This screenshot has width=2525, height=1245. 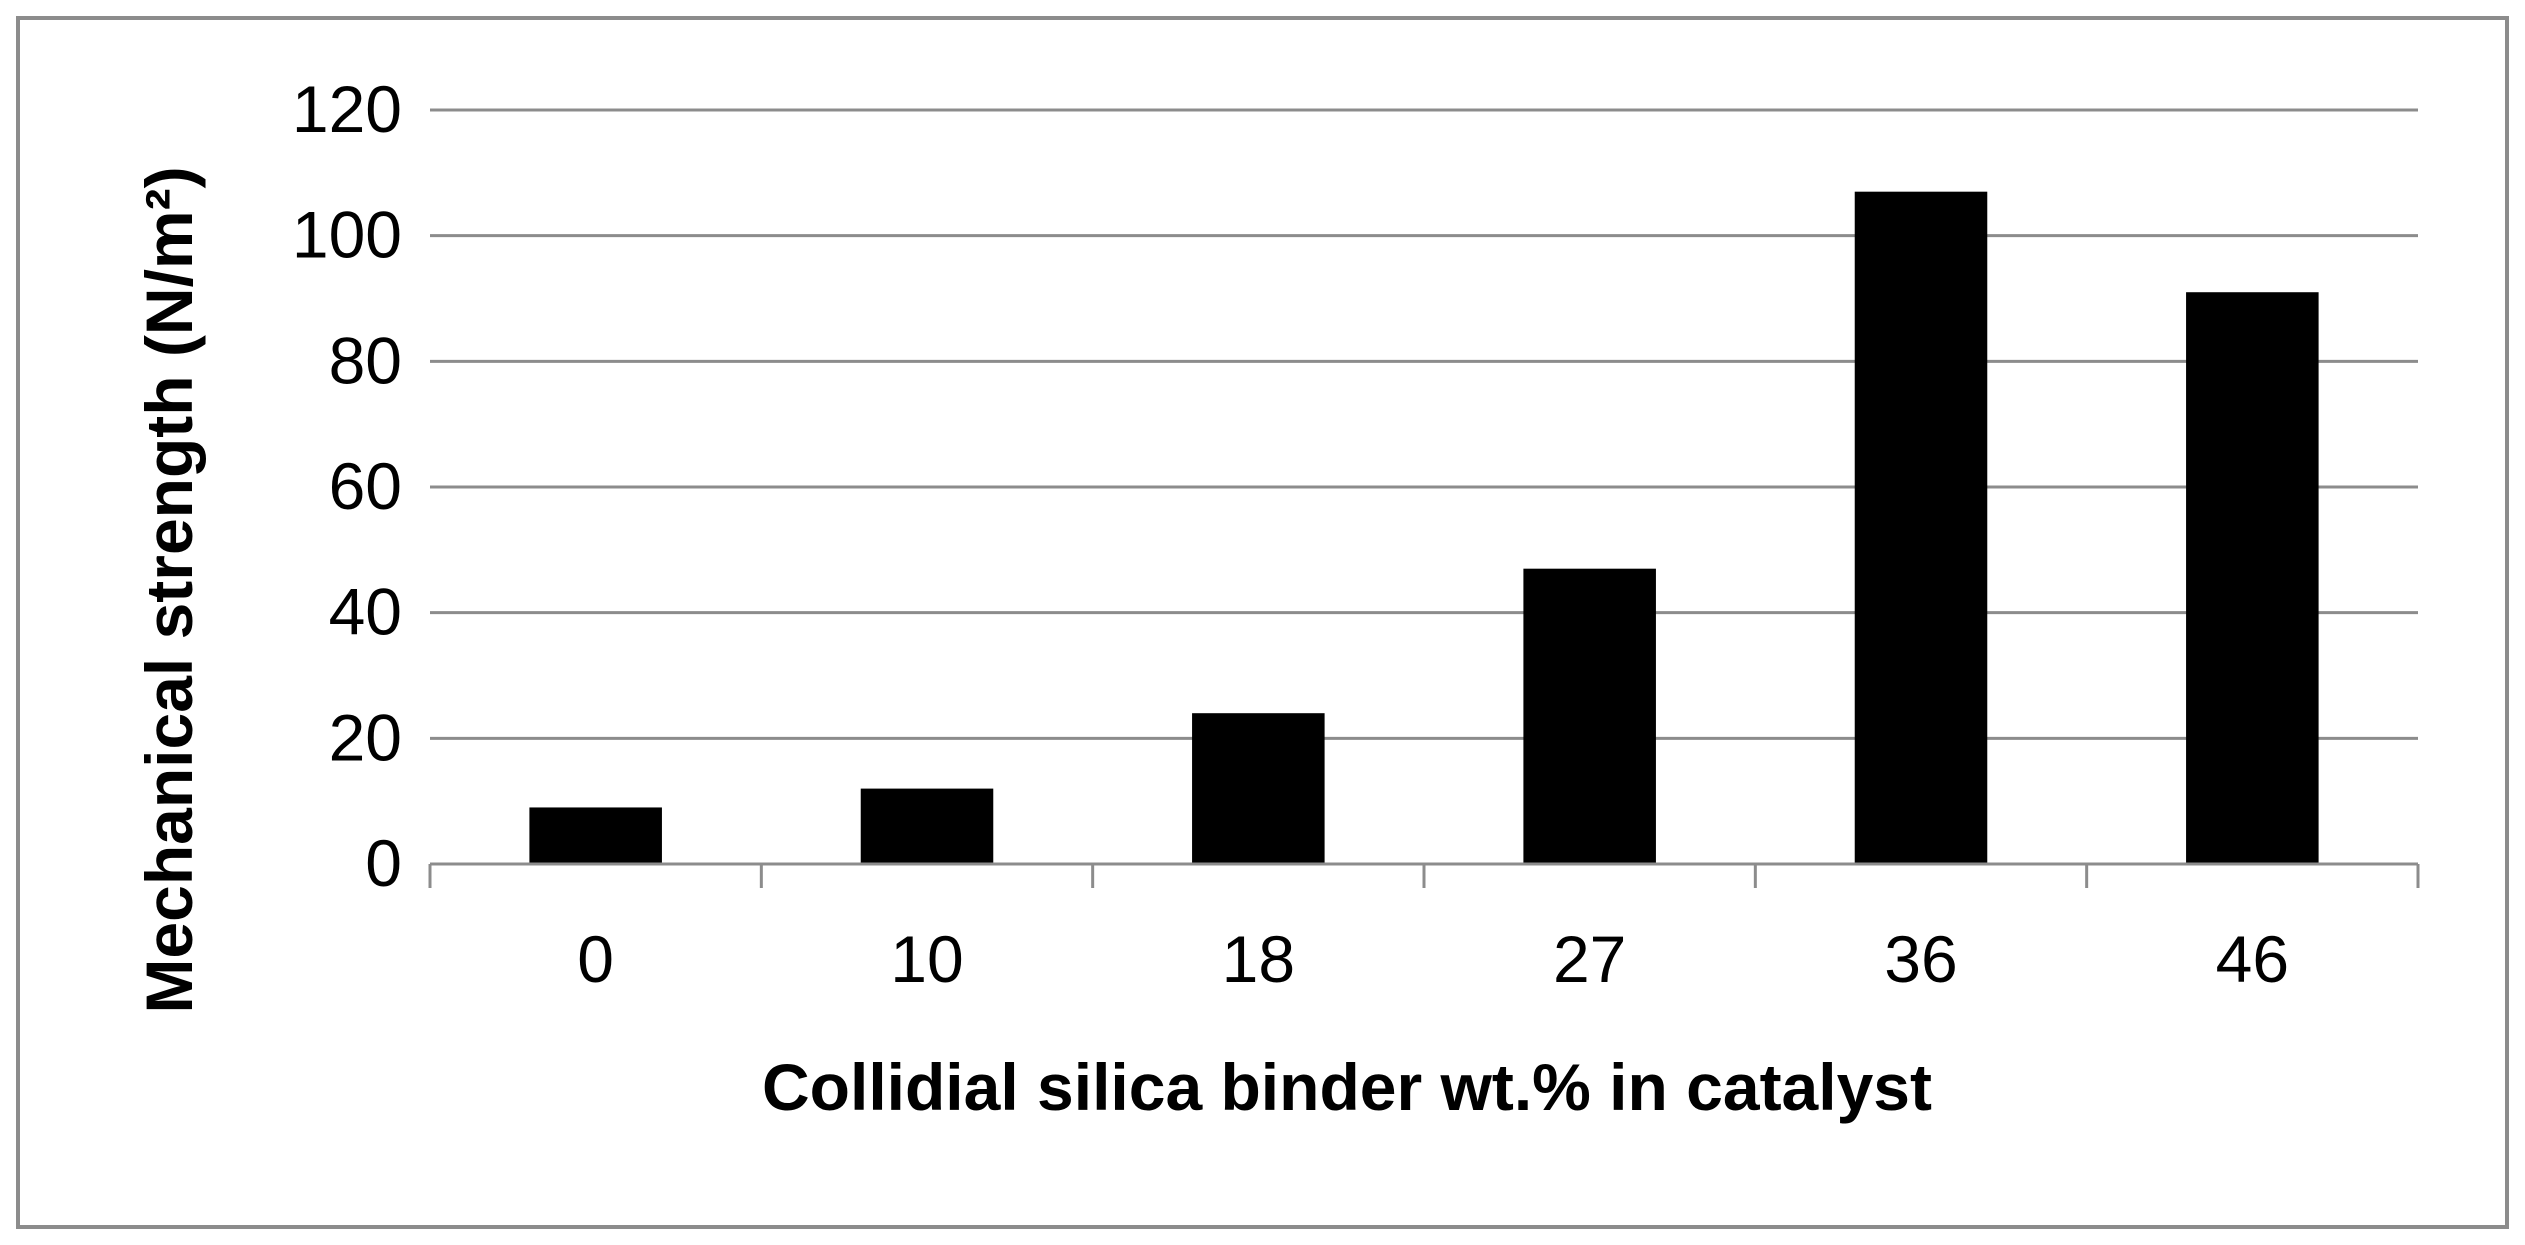 I want to click on y-tick-label: 100, so click(x=347, y=235).